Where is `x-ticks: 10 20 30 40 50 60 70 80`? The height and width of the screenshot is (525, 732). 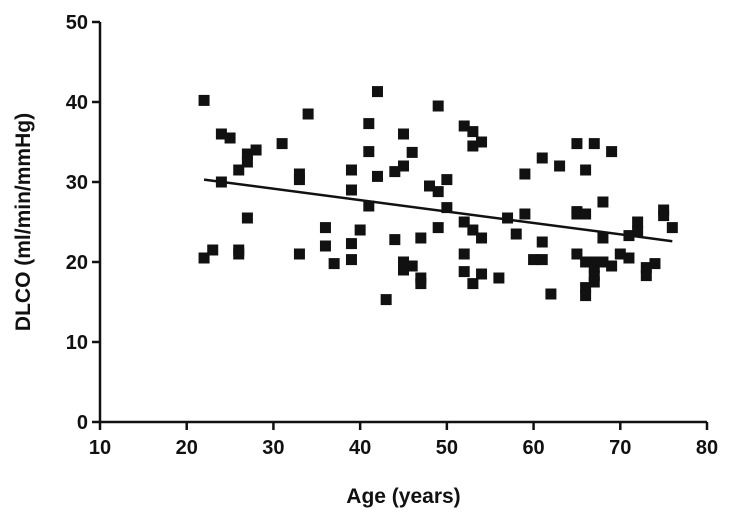
x-ticks: 10 20 30 40 50 60 70 80 is located at coordinates (403, 440).